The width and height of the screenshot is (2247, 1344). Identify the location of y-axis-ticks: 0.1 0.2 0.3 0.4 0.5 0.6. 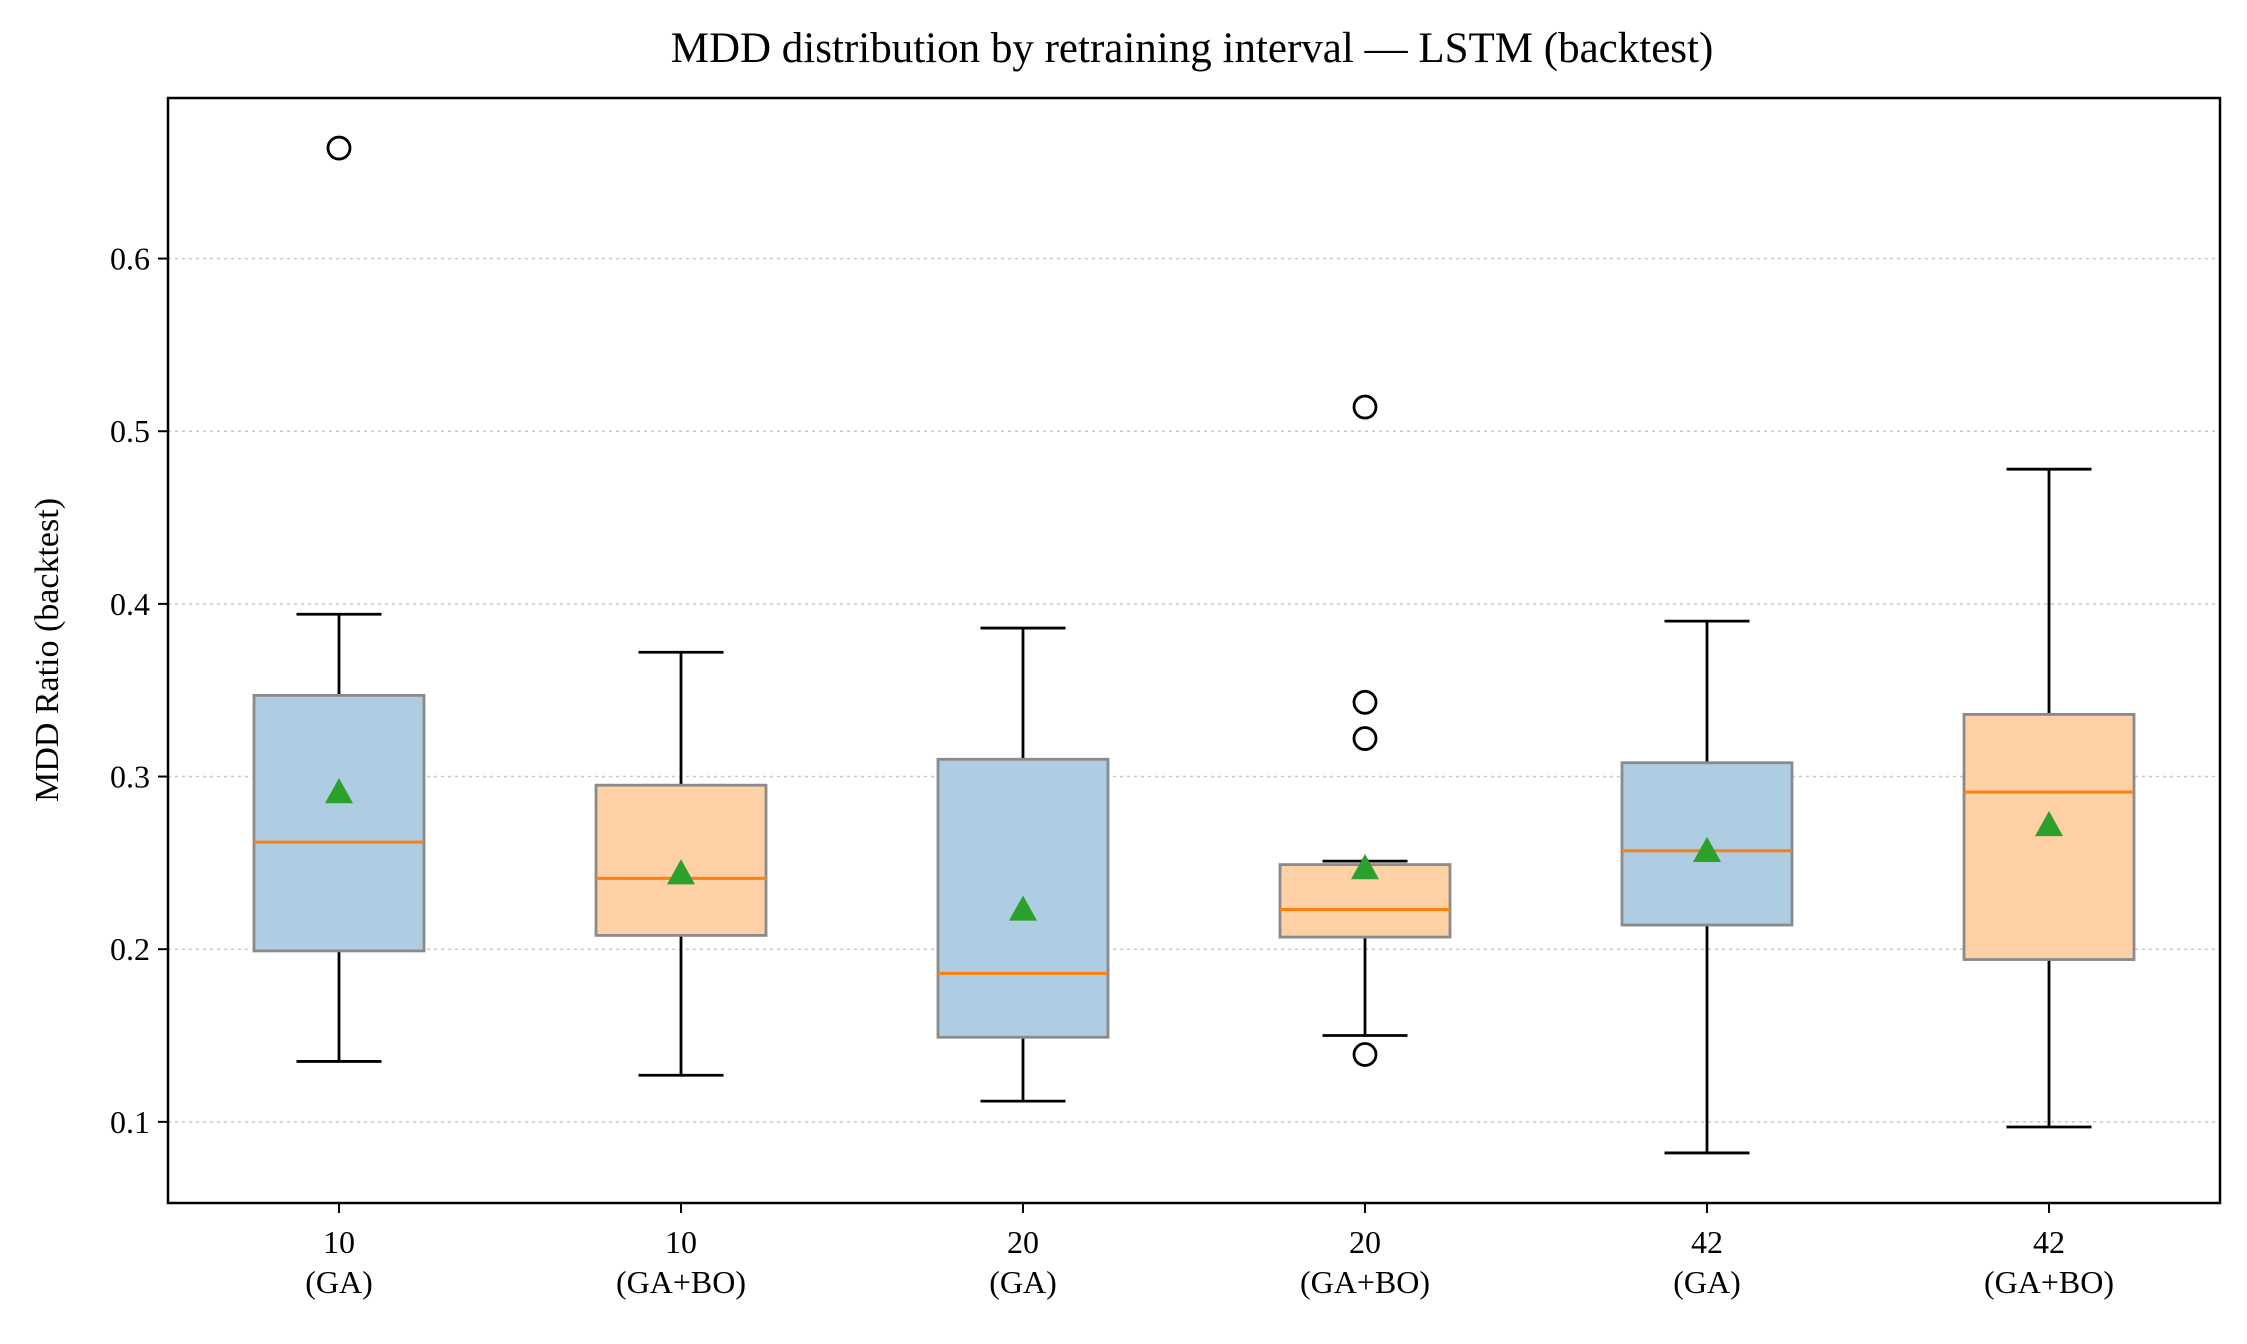
(139, 690).